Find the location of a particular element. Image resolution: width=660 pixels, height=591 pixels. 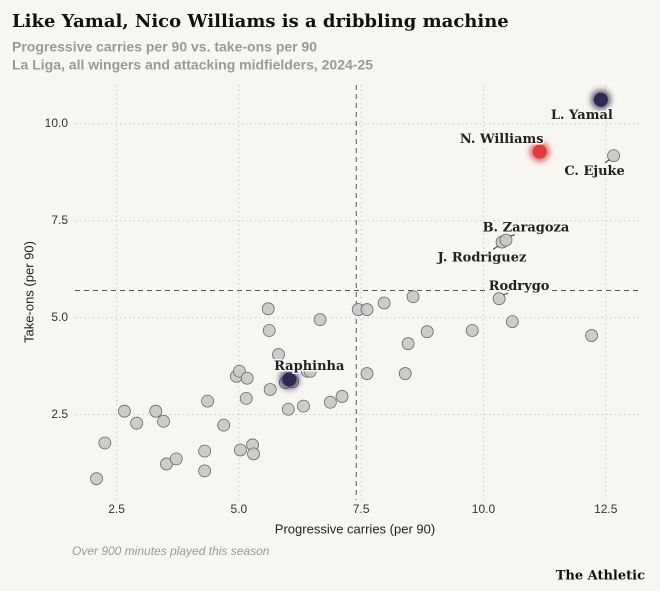

y-tick-label: 10.0 is located at coordinates (57, 123).